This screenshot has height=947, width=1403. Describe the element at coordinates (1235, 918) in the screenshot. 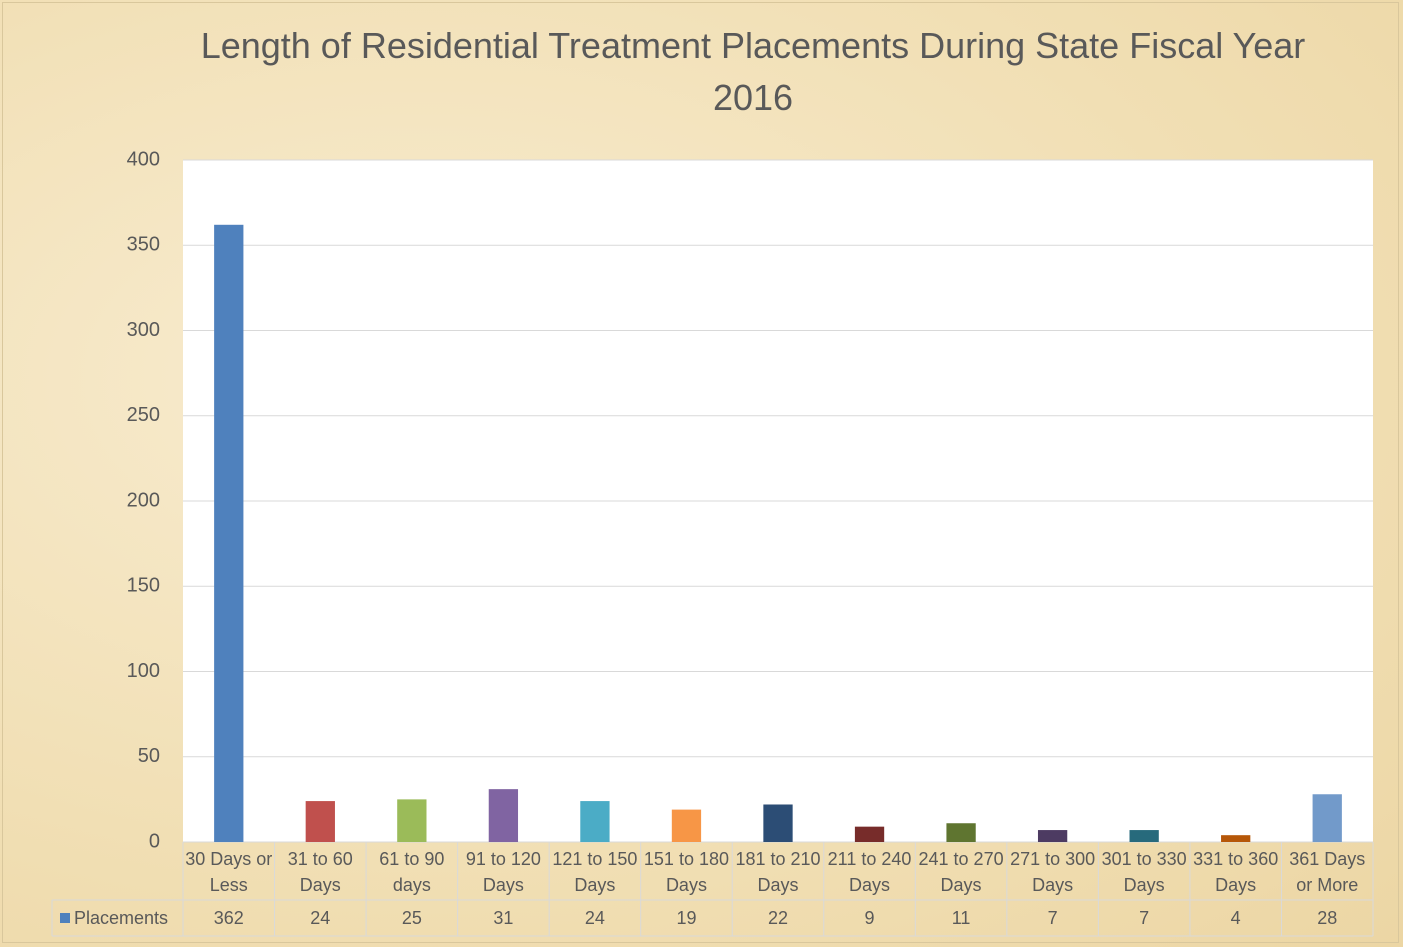

I see `table-value: 4` at that location.